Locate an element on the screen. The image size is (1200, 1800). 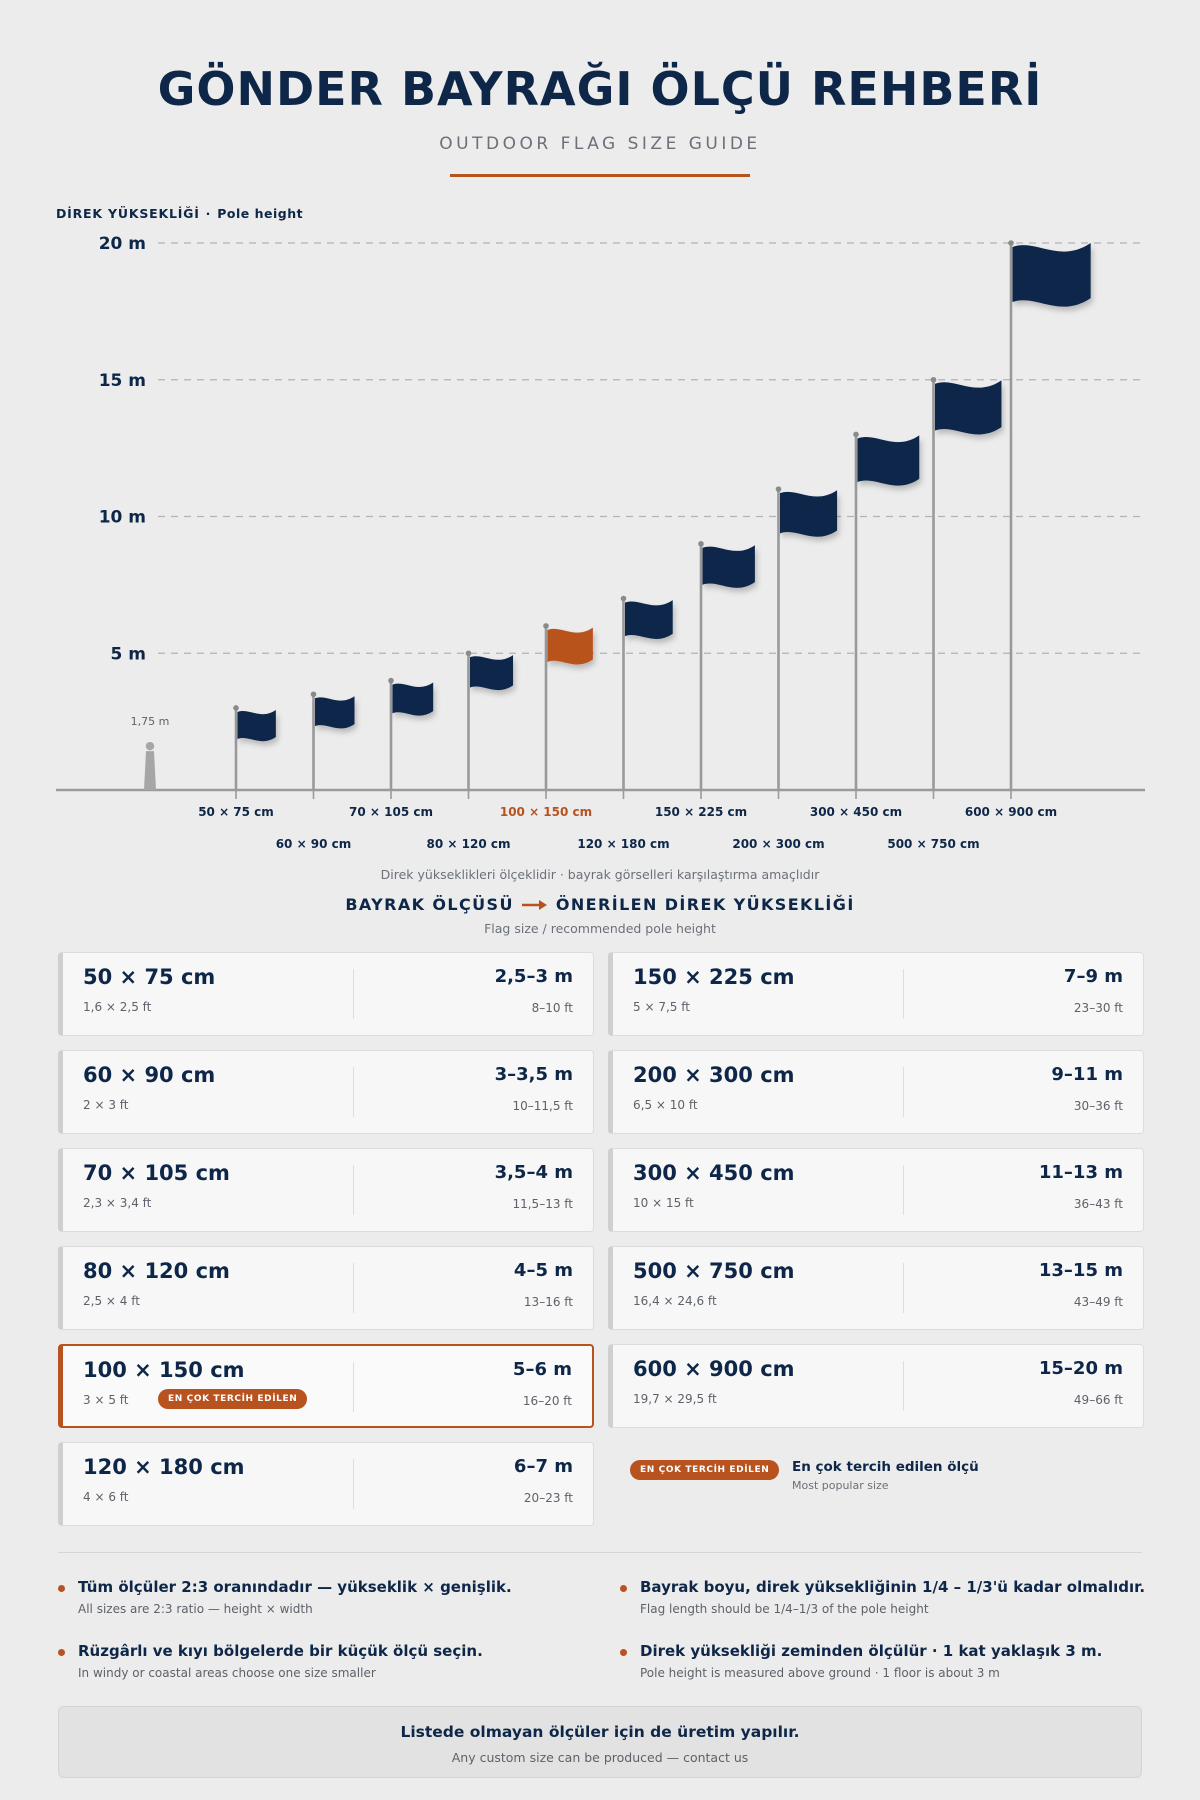
x-tick-label: 70 × 105 cm is located at coordinates (391, 812).